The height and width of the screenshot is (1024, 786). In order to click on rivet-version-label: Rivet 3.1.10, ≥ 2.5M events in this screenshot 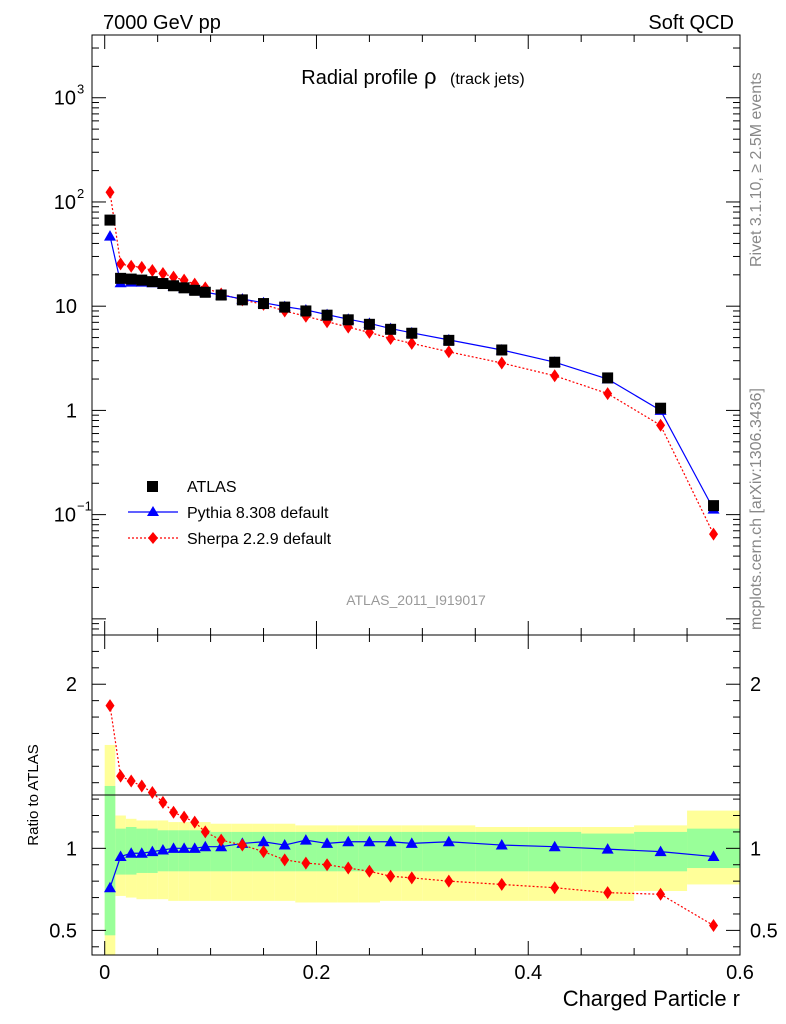, I will do `click(756, 169)`.